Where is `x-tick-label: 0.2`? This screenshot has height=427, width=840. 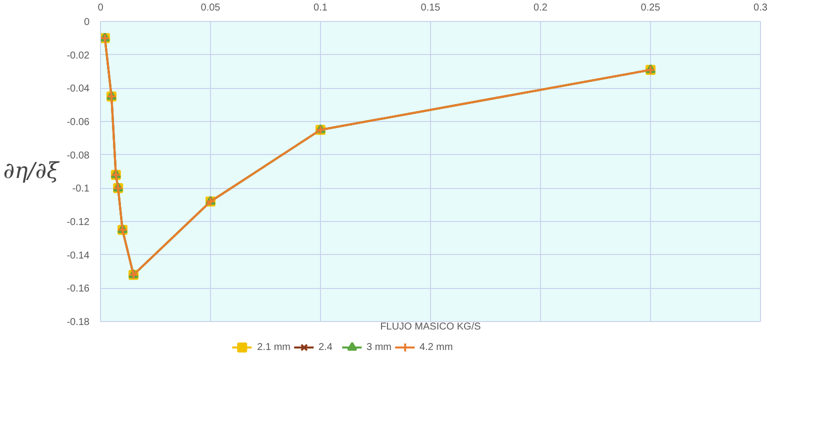
x-tick-label: 0.2 is located at coordinates (541, 8).